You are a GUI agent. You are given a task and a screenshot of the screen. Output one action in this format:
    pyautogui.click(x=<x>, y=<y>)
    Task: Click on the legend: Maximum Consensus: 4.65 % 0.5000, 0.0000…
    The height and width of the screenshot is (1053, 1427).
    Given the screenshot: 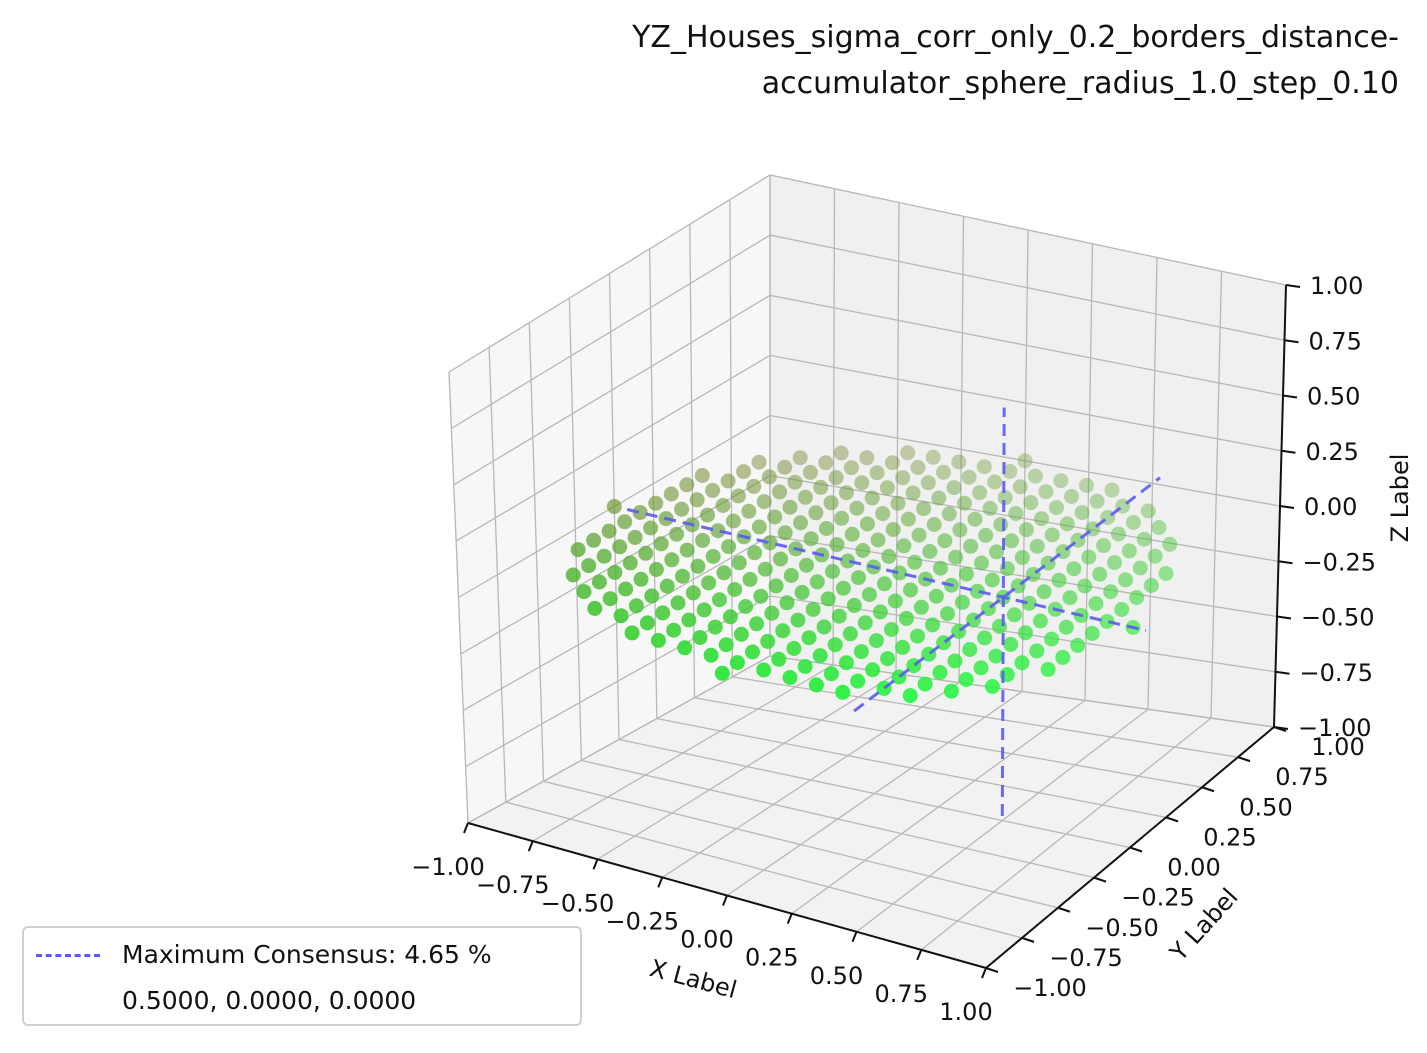 What is the action you would take?
    pyautogui.click(x=302, y=976)
    